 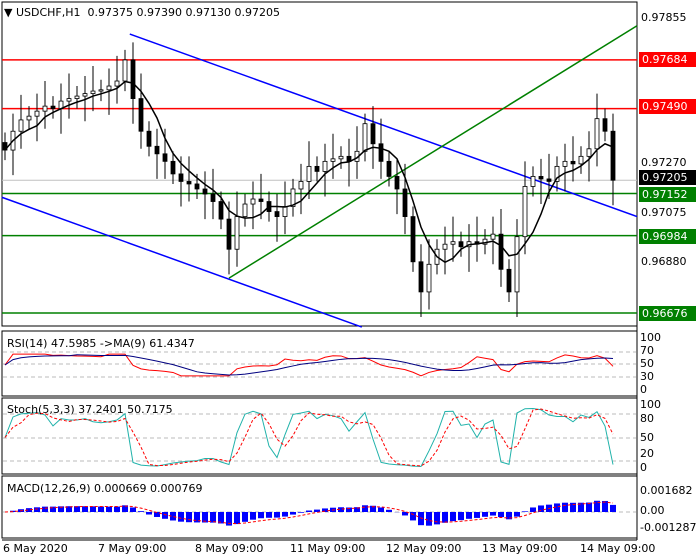 I want to click on macd-signal-line, so click(x=309, y=513).